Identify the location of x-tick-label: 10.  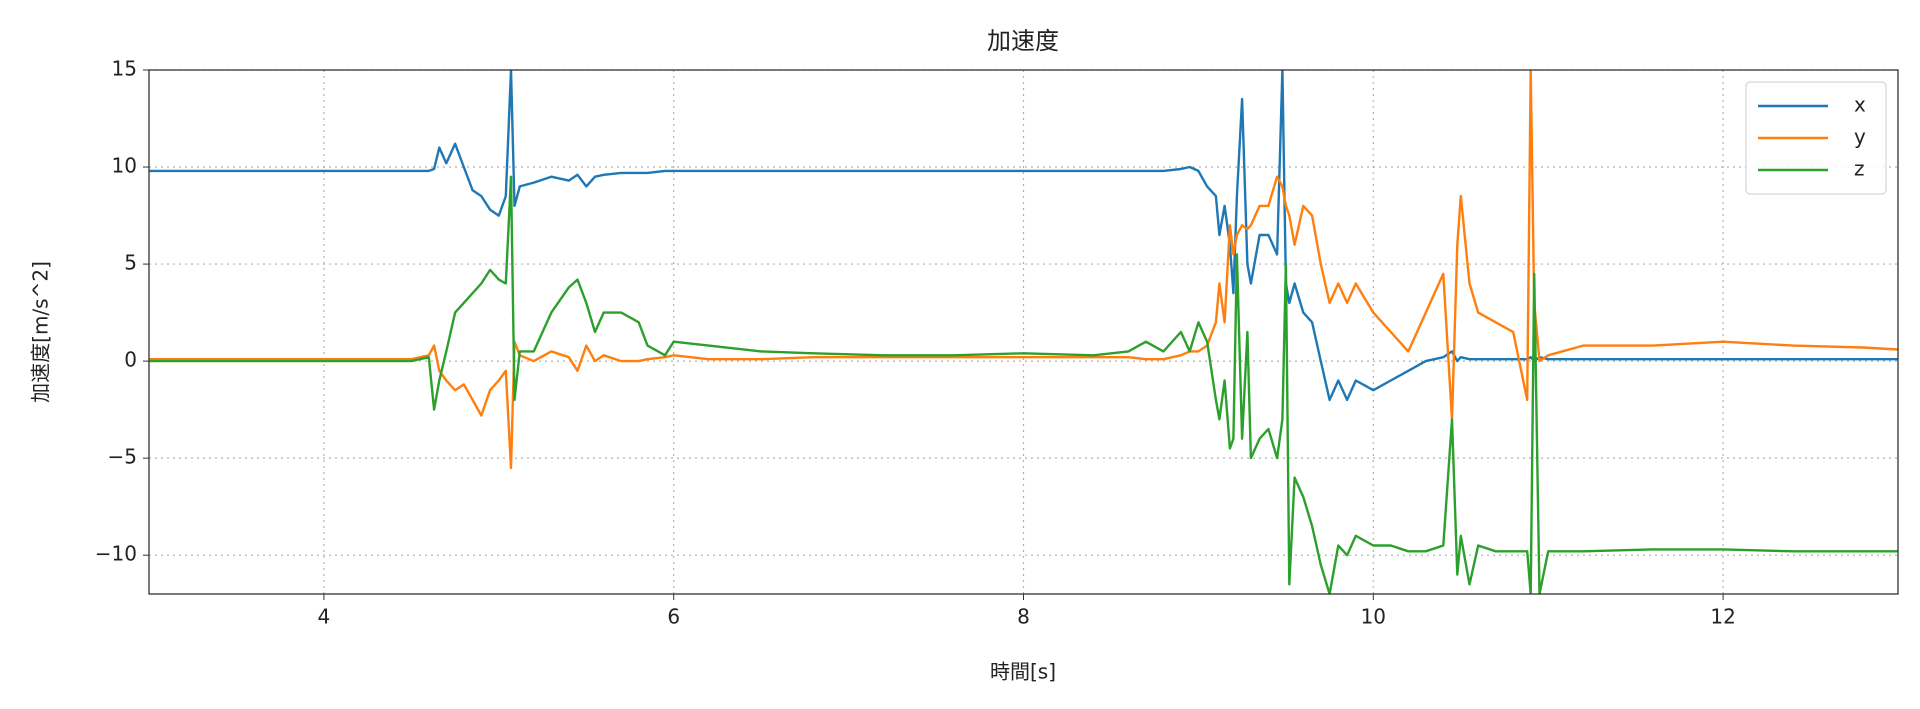
(1373, 617).